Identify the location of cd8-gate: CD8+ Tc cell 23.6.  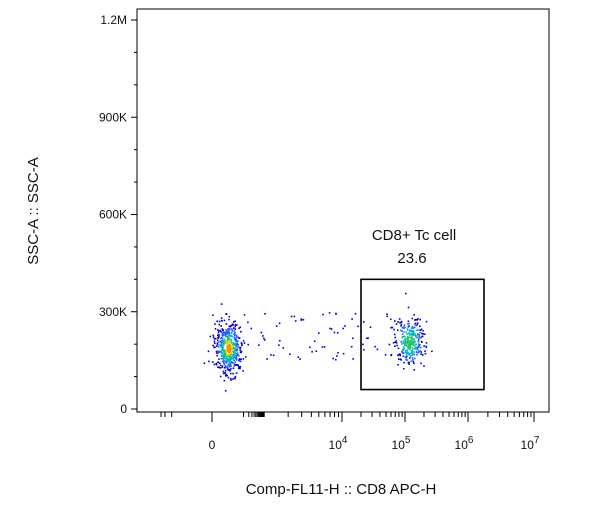
(422, 309).